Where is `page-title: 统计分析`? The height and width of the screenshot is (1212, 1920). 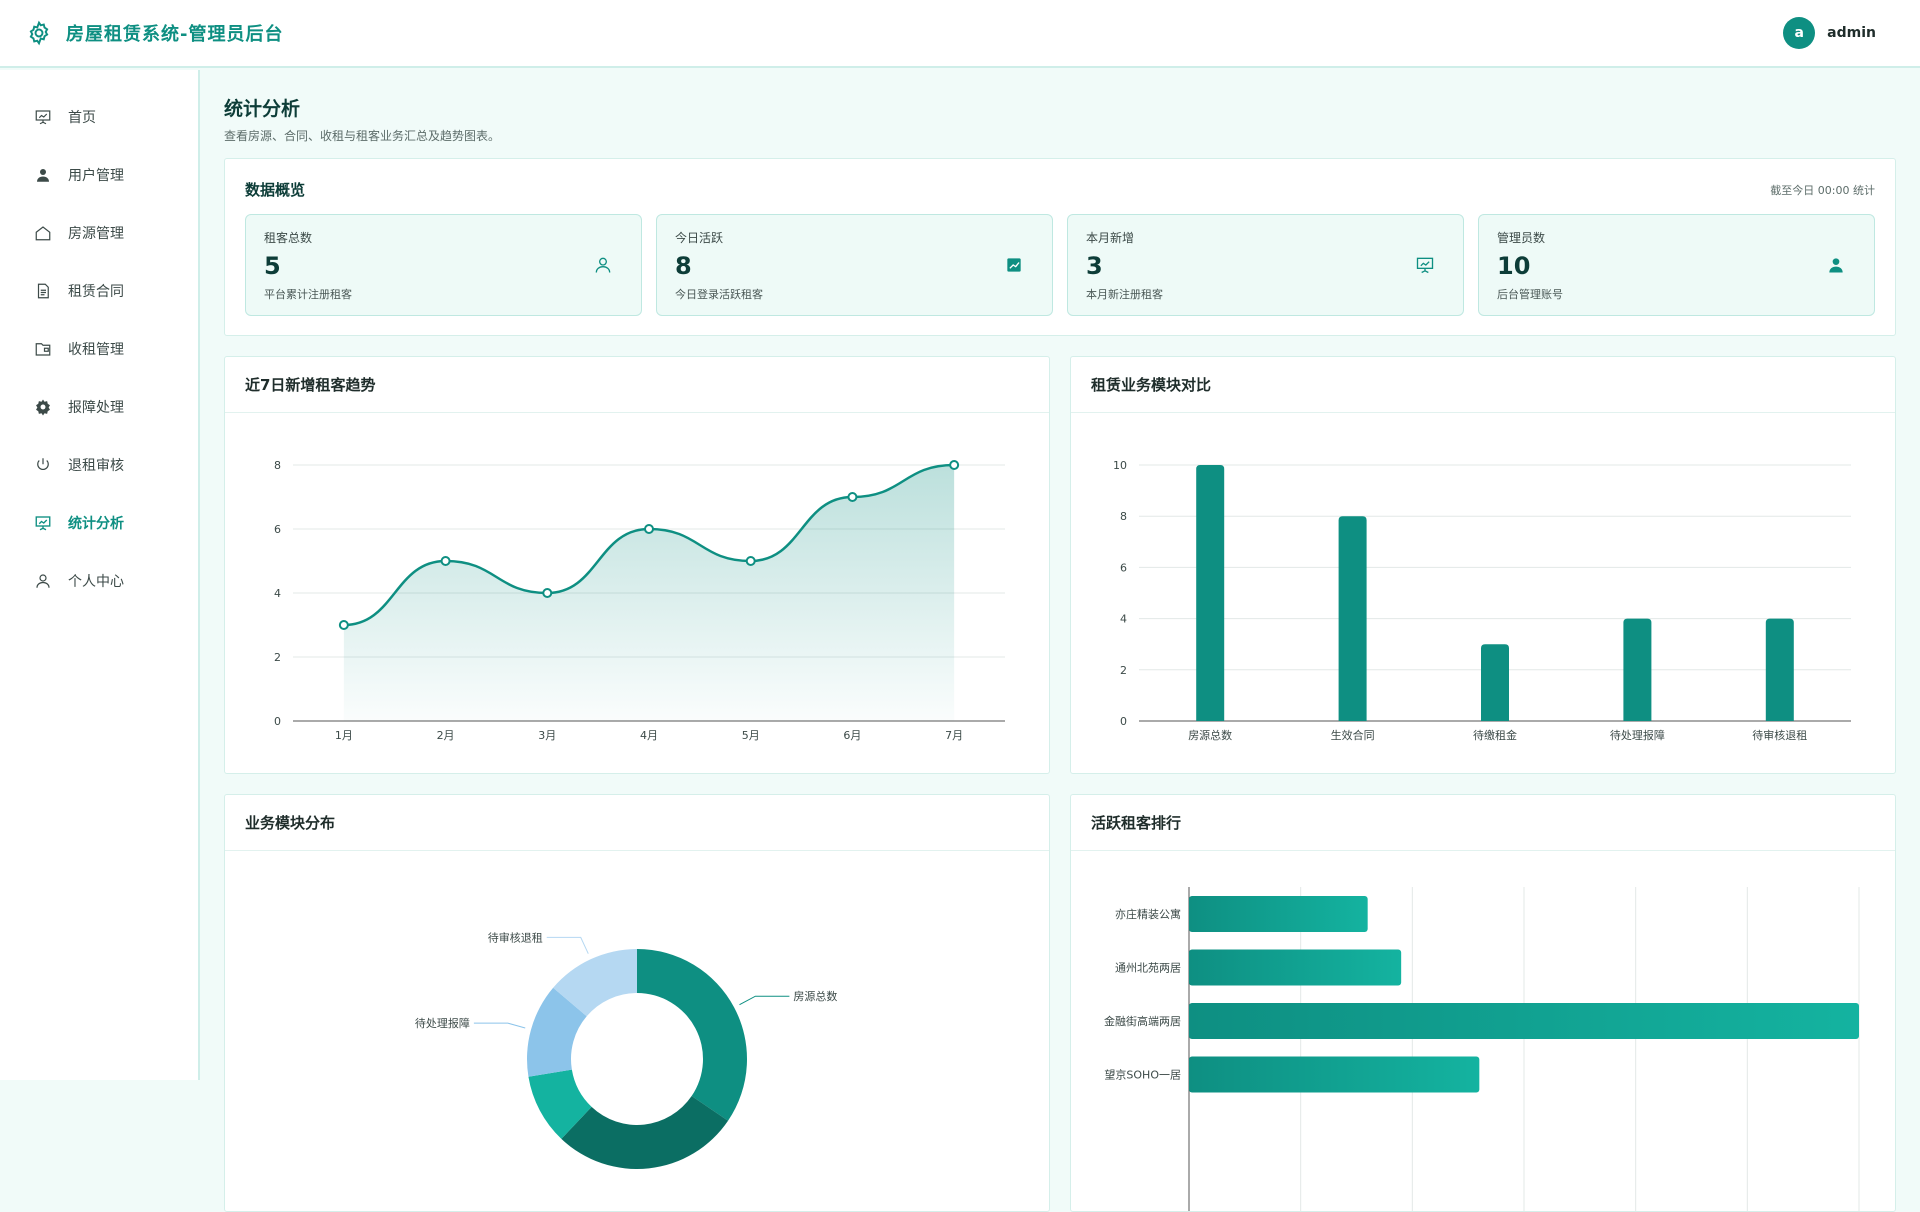 page-title: 统计分析 is located at coordinates (262, 109).